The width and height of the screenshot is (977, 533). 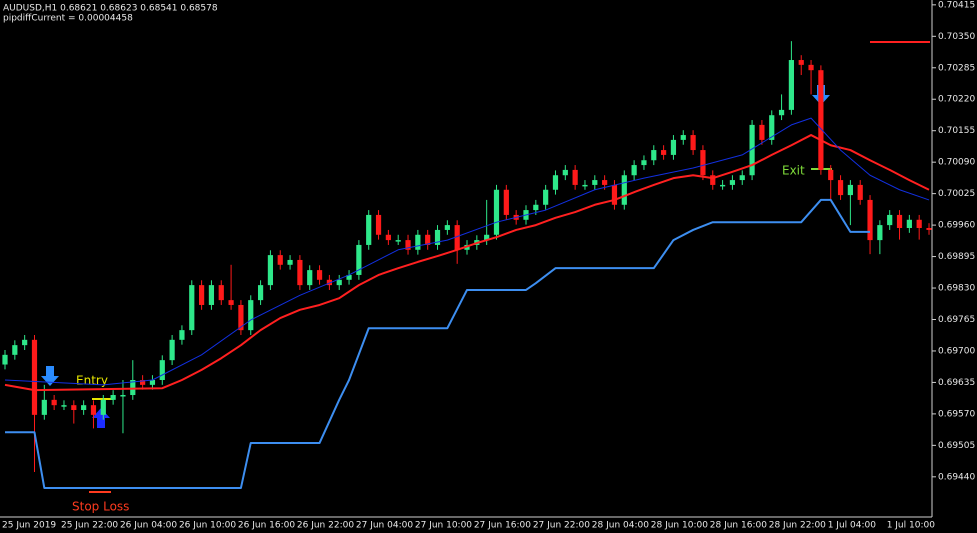 I want to click on y-tick-label: 0.70350, so click(x=956, y=37).